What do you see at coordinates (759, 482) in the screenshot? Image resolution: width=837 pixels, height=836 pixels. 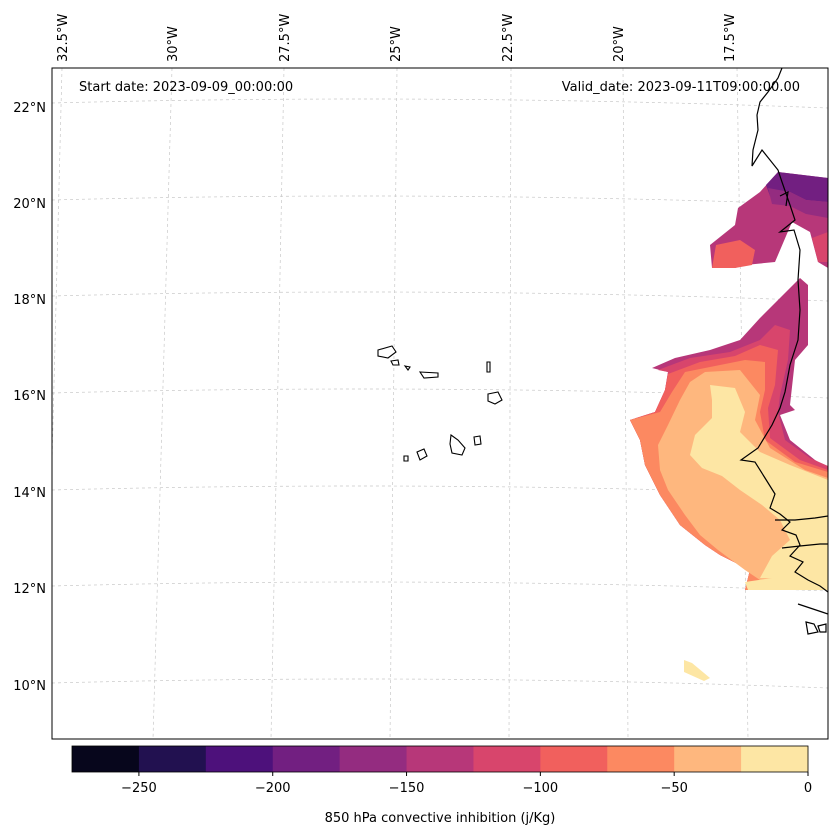 I see `cin-contour-south-pale` at bounding box center [759, 482].